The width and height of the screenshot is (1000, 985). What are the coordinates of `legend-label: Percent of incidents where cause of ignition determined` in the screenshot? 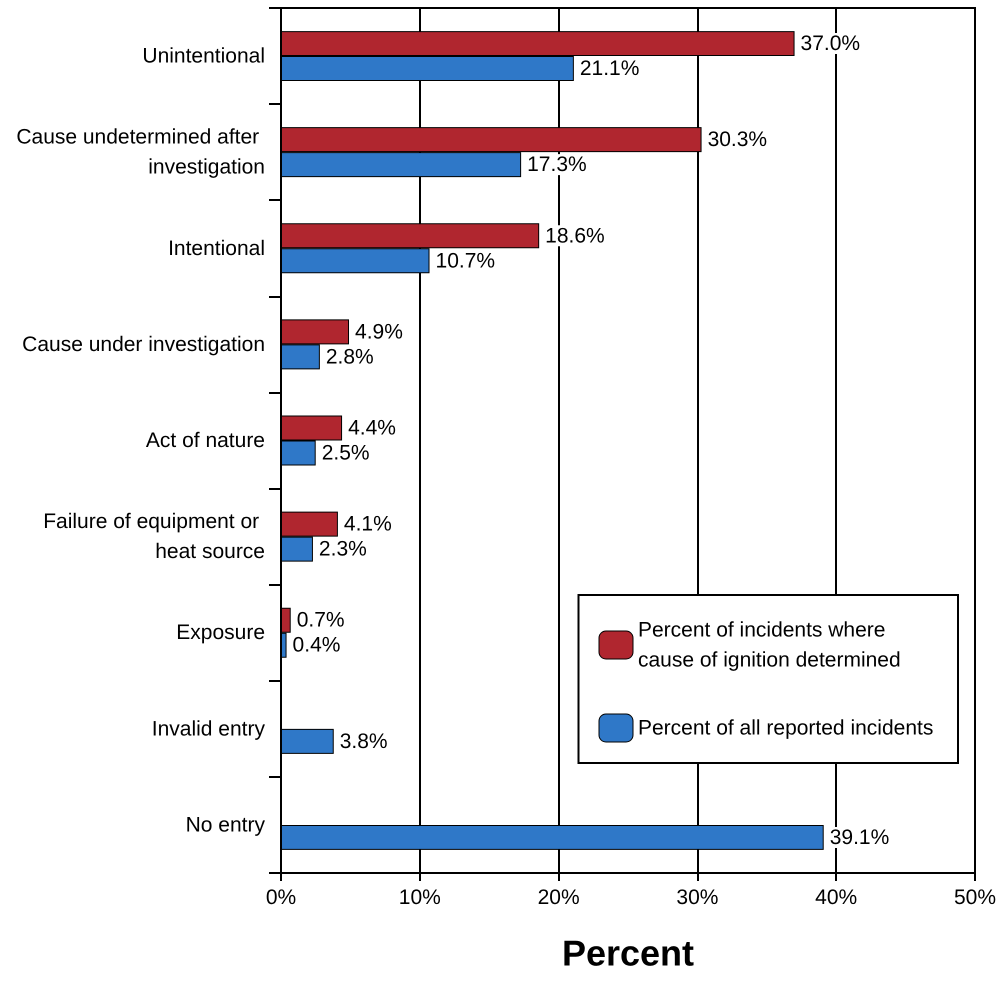 It's located at (769, 645).